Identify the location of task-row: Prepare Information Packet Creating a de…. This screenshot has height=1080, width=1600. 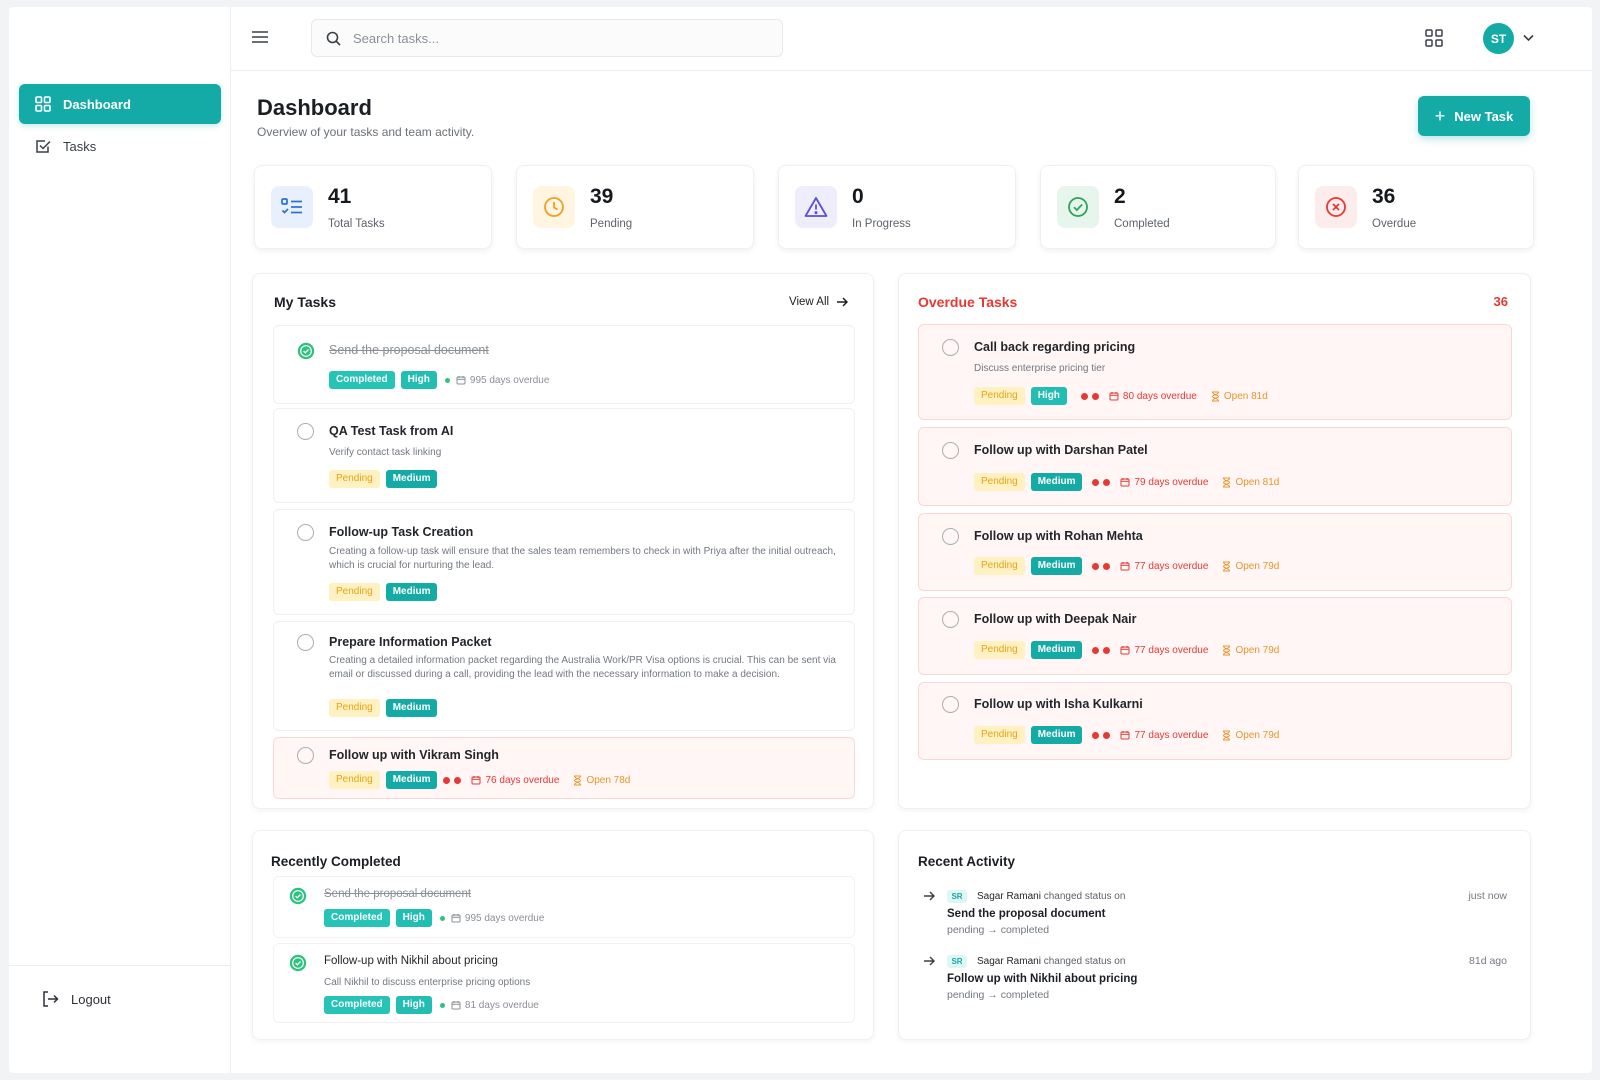
(564, 676).